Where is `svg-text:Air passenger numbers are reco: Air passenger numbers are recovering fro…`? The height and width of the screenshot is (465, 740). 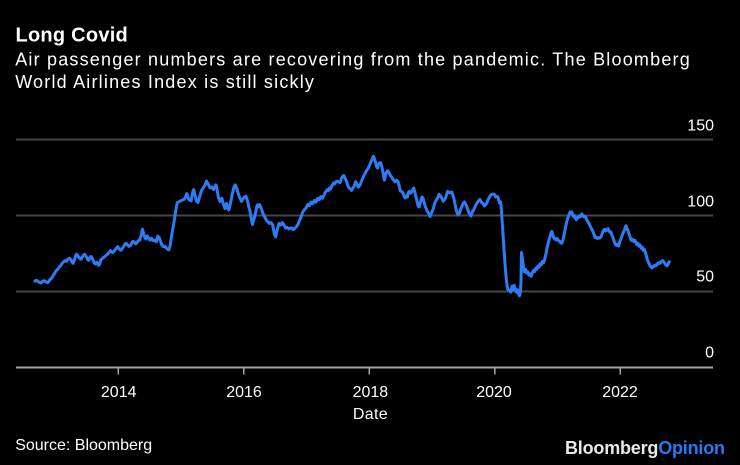
svg-text:Air passenger numbers are reco: Air passenger numbers are recovering fro… is located at coordinates (353, 60).